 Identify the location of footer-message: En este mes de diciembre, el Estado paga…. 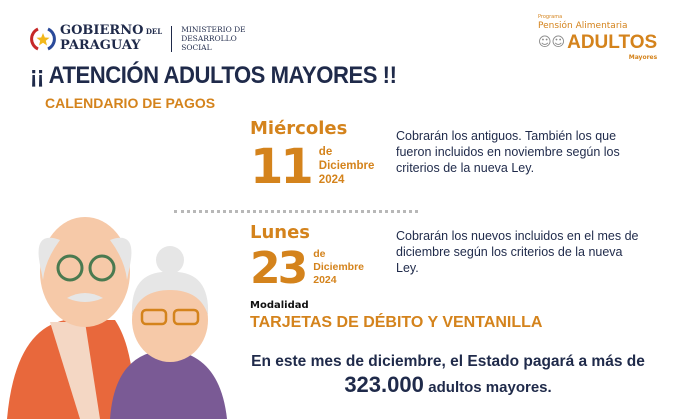
(448, 375).